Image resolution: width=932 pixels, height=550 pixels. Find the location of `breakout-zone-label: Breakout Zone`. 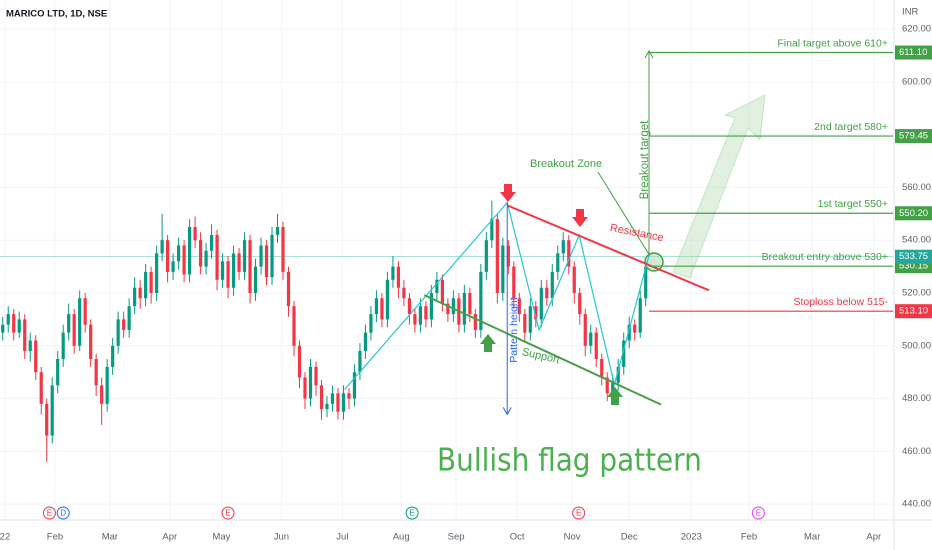

breakout-zone-label: Breakout Zone is located at coordinates (566, 164).